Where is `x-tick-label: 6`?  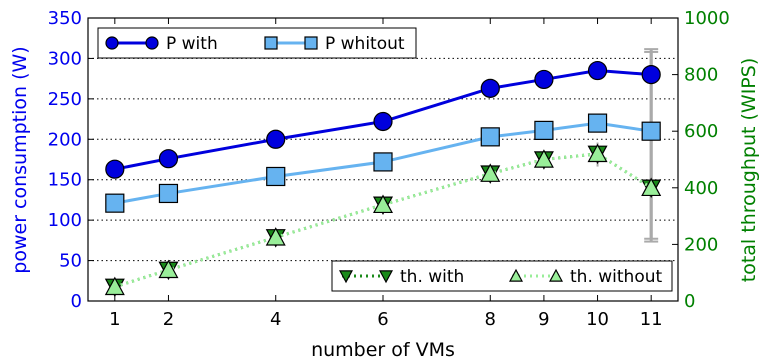 x-tick-label: 6 is located at coordinates (382, 319).